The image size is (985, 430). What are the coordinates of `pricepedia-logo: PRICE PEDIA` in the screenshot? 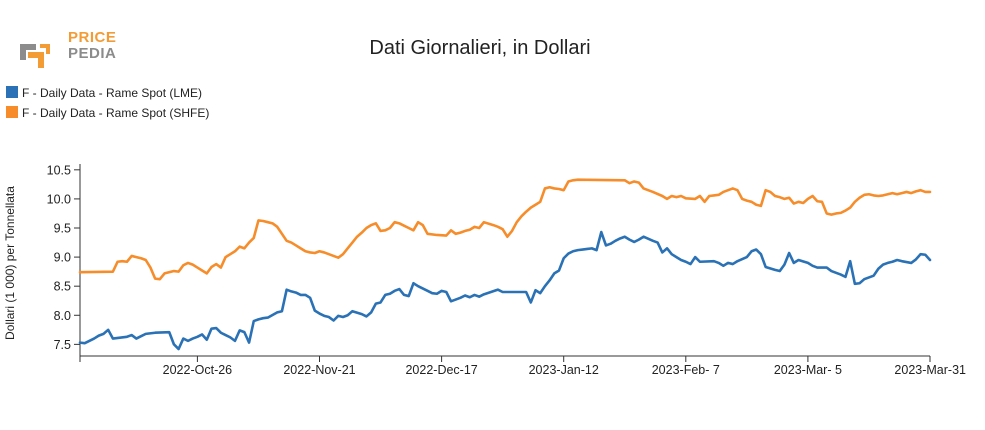 It's located at (68, 48).